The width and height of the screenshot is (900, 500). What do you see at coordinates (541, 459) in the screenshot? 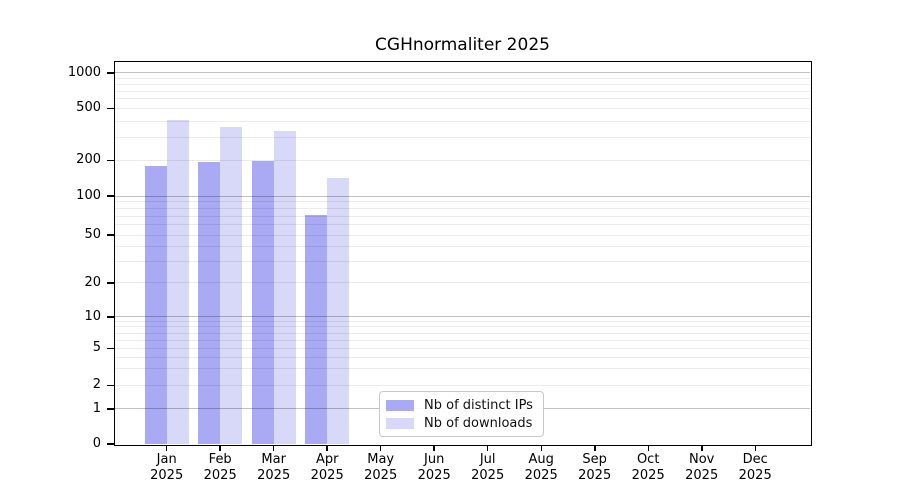
I see `x-tick-month: Aug` at bounding box center [541, 459].